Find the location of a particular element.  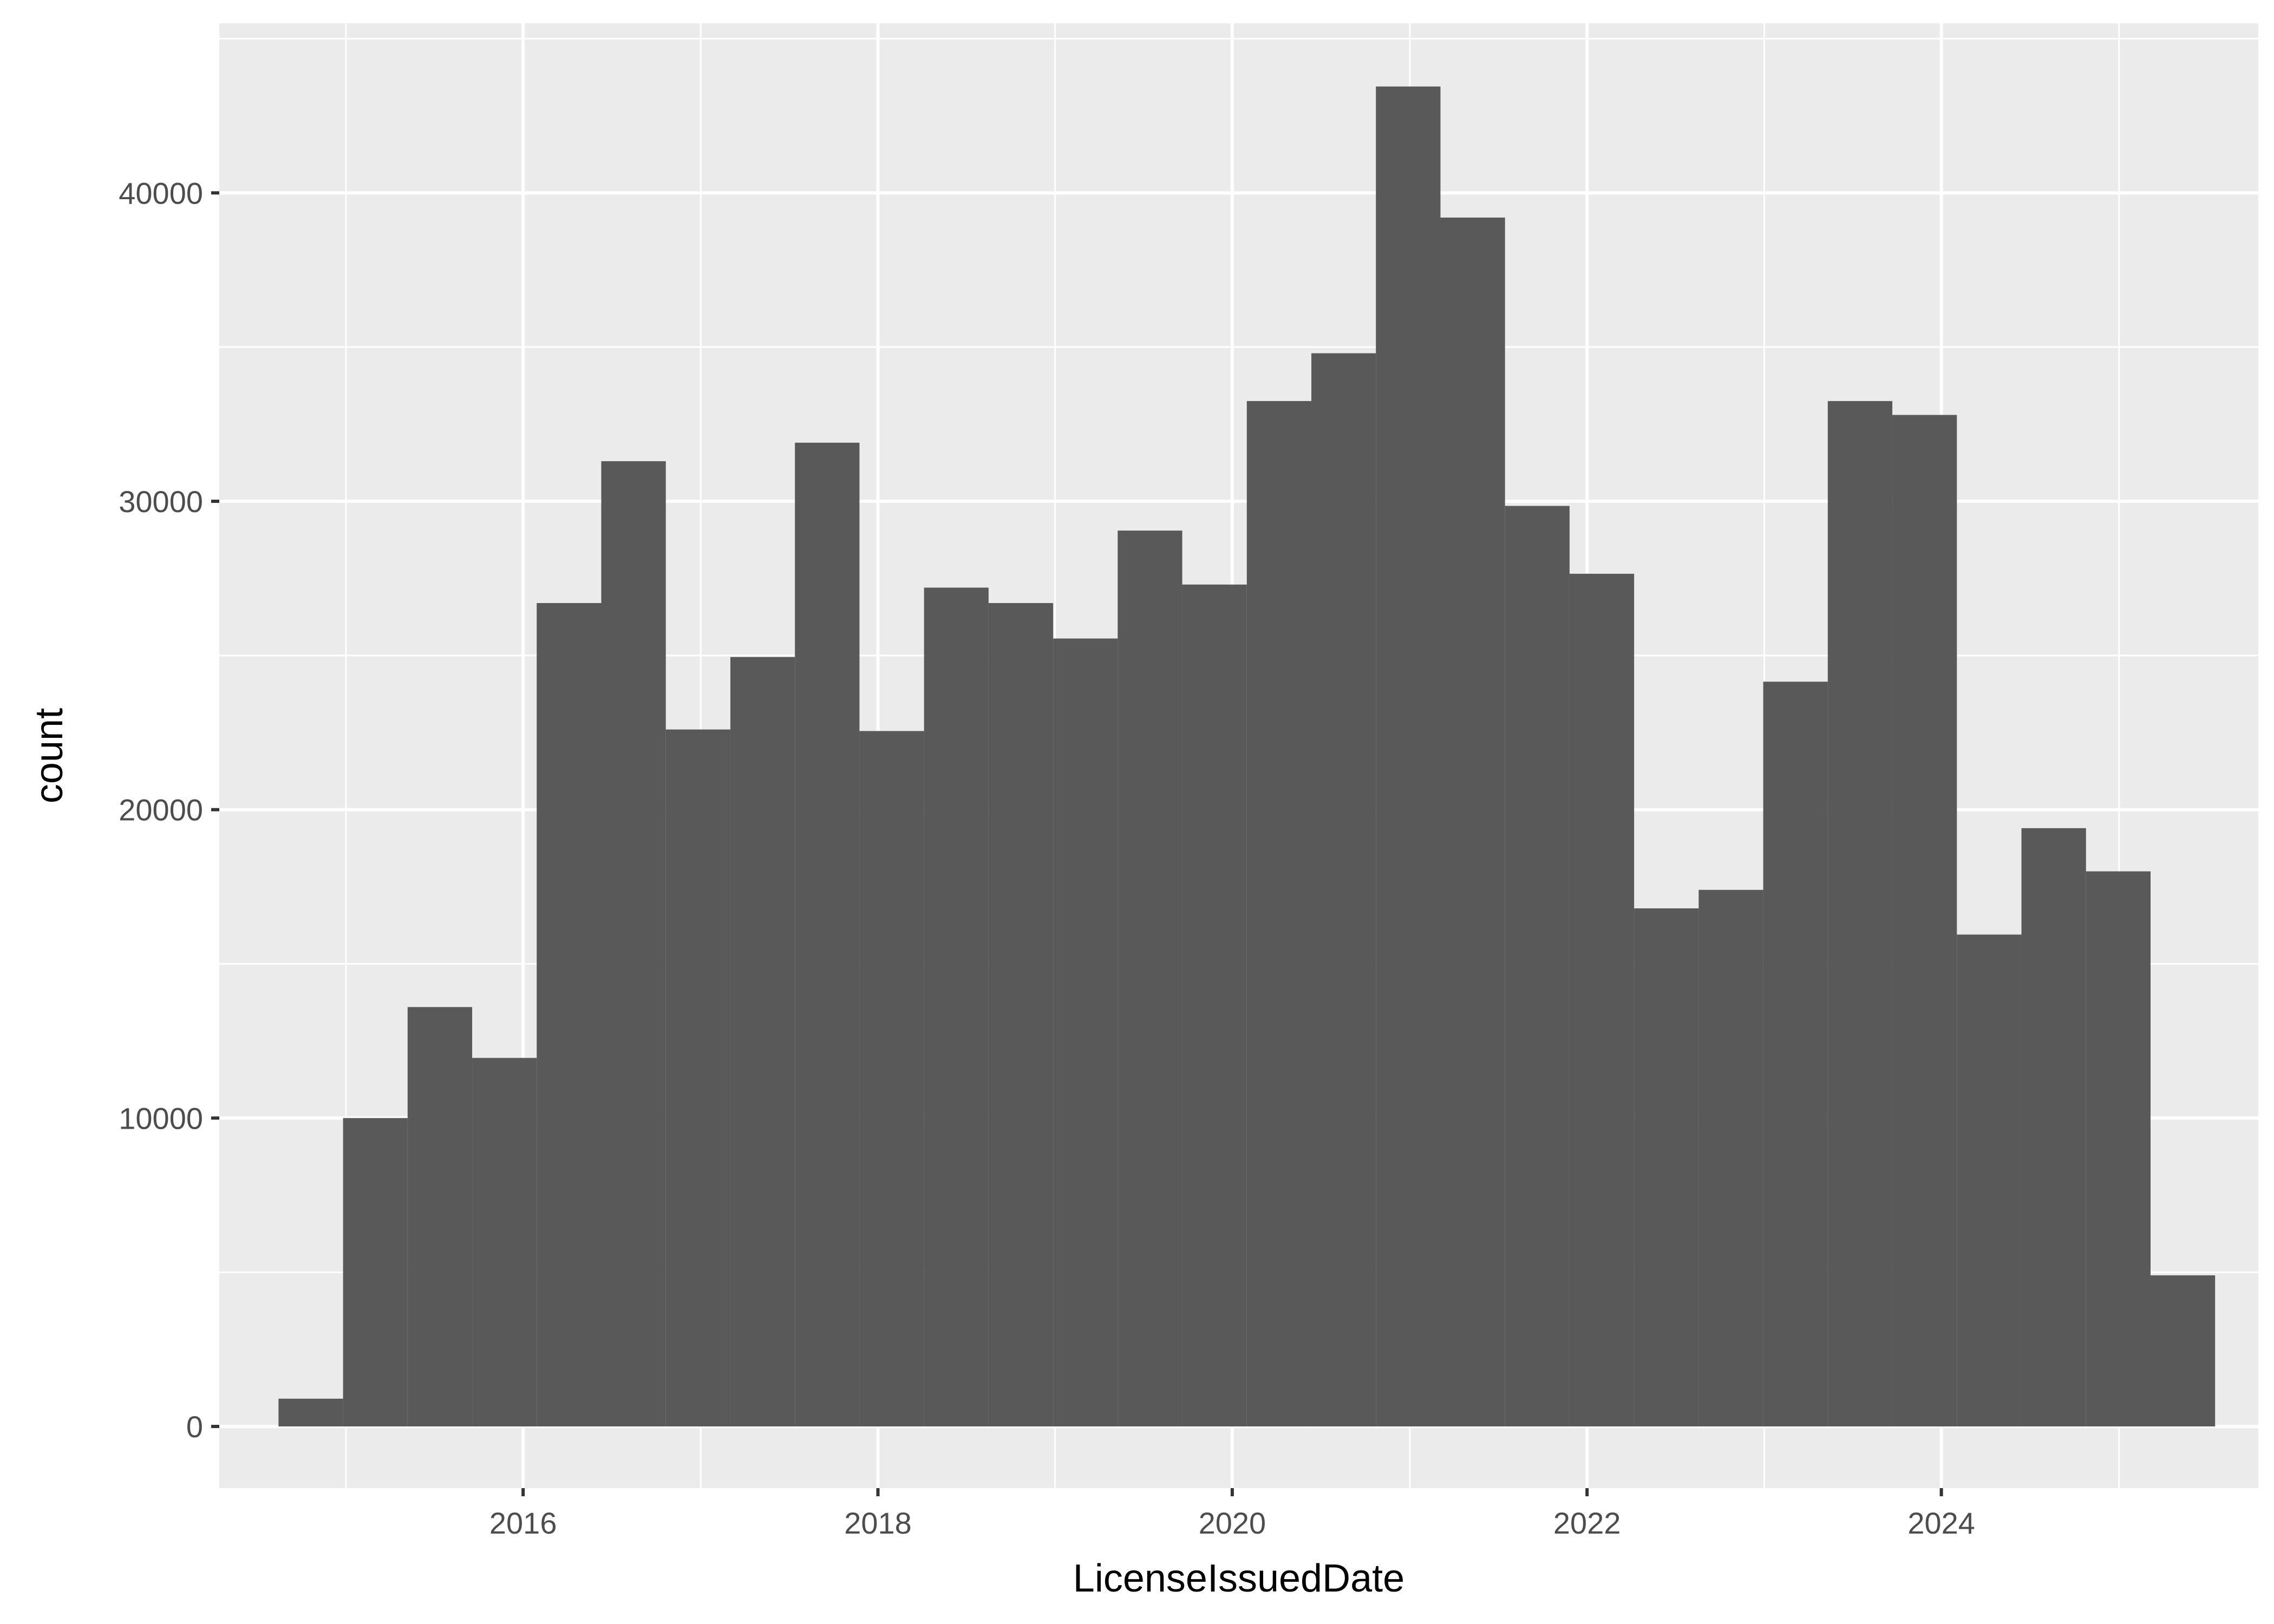

x-tick-label: 2020 is located at coordinates (1233, 1523).